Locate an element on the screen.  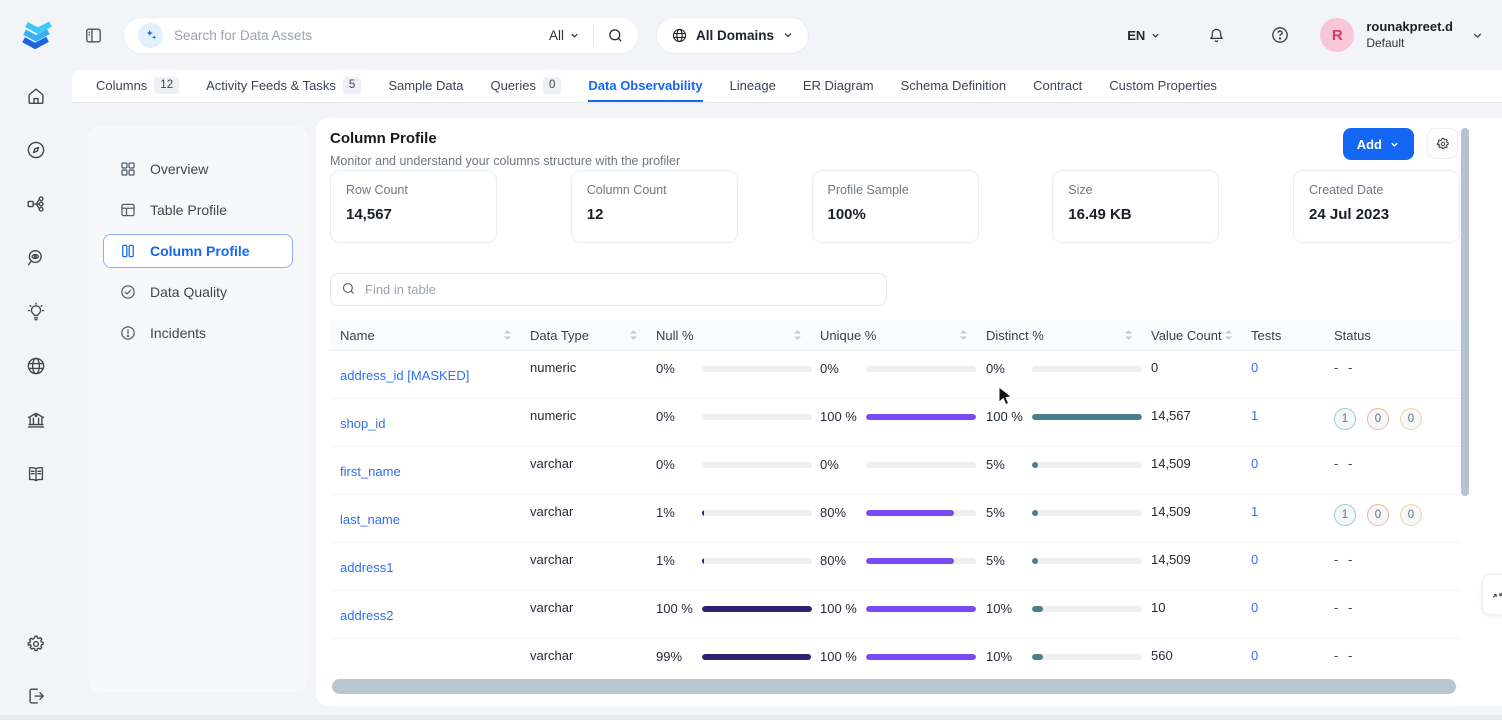
find-in-table-input is located at coordinates (608, 289).